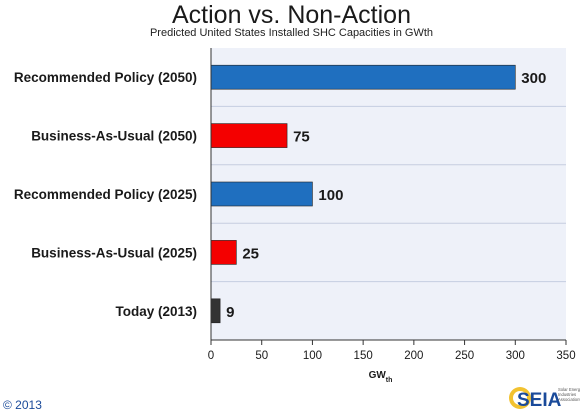 The image size is (583, 416). What do you see at coordinates (565, 356) in the screenshot?
I see `x-tick-label-7: 350` at bounding box center [565, 356].